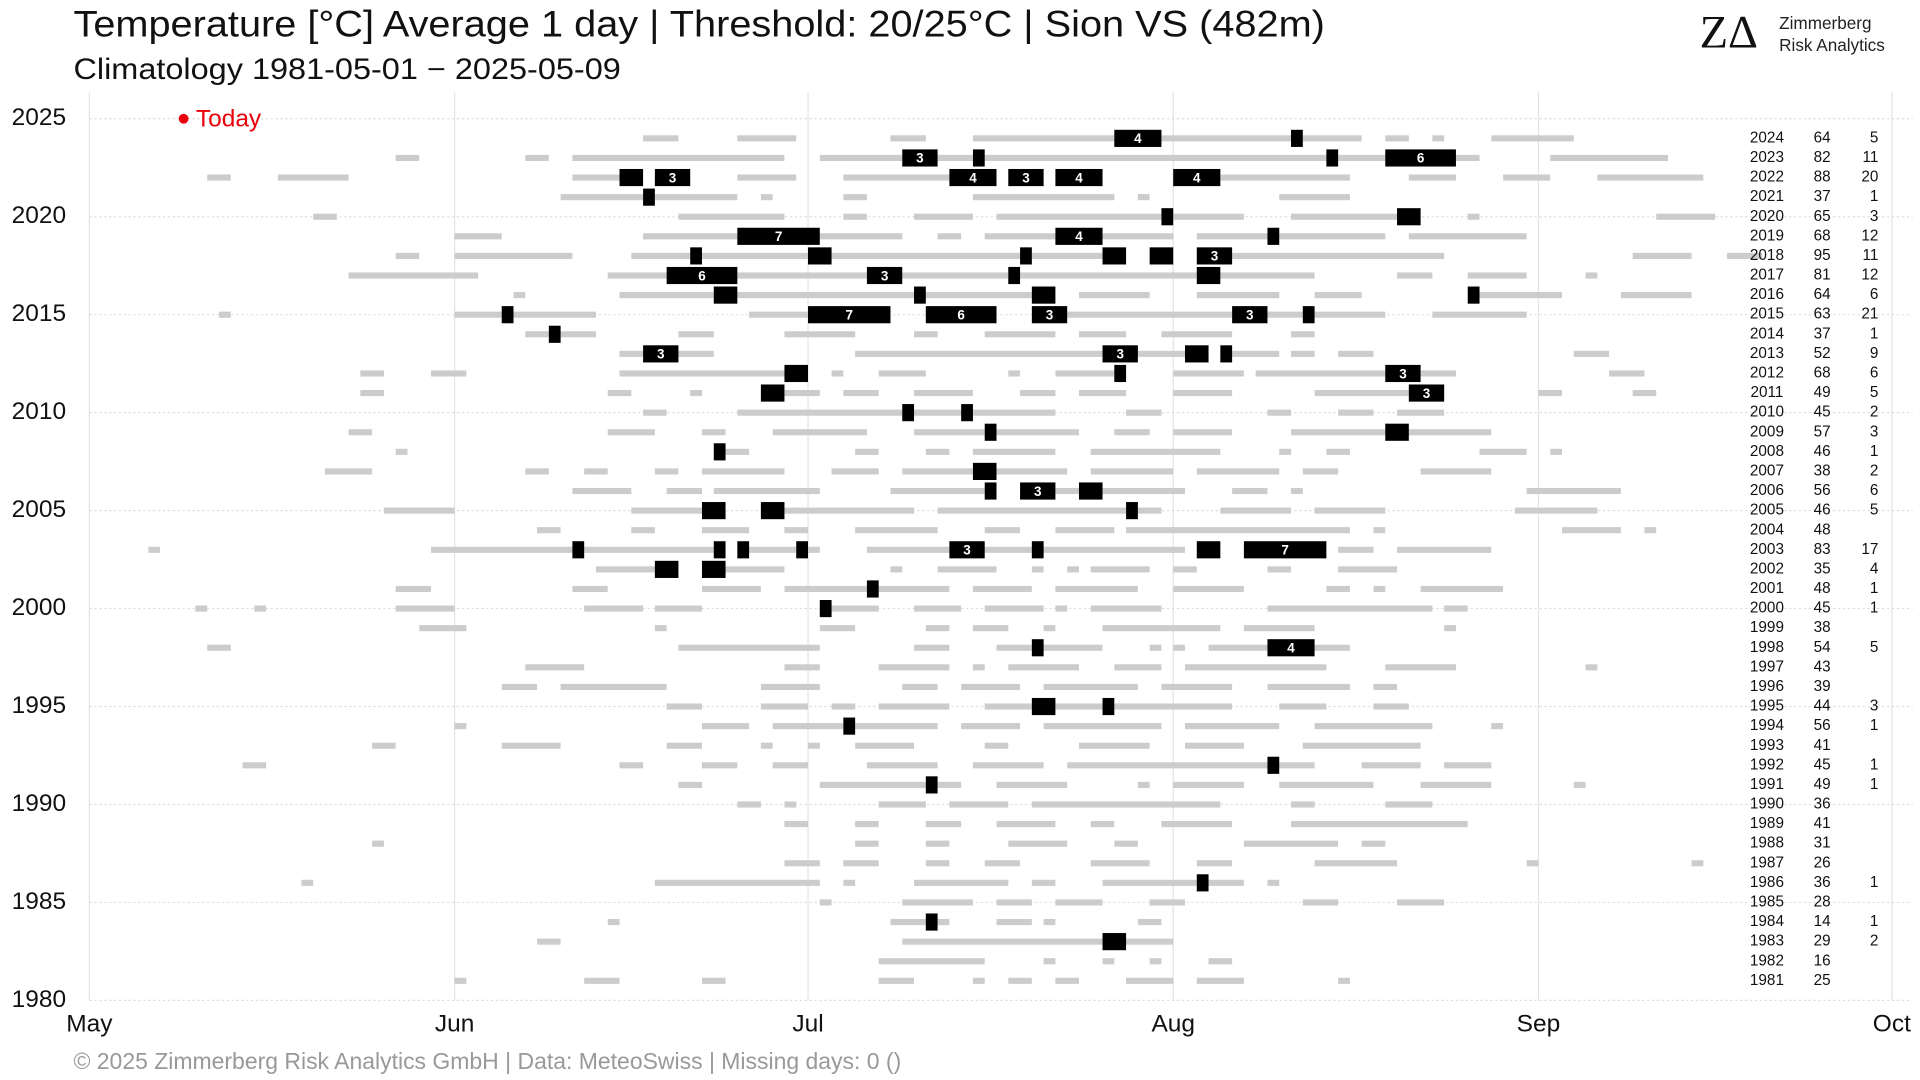 The height and width of the screenshot is (1080, 1920). Describe the element at coordinates (1822, 353) in the screenshot. I see `table-days-20: 52` at that location.